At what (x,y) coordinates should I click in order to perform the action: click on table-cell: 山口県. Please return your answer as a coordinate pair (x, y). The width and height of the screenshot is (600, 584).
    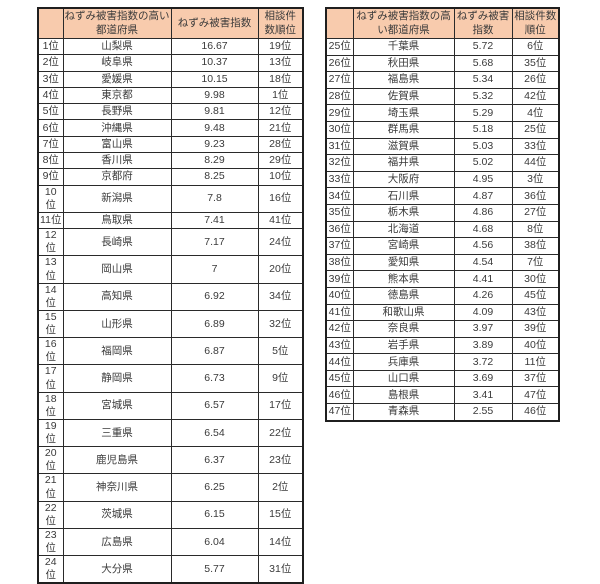
    Looking at the image, I should click on (403, 378).